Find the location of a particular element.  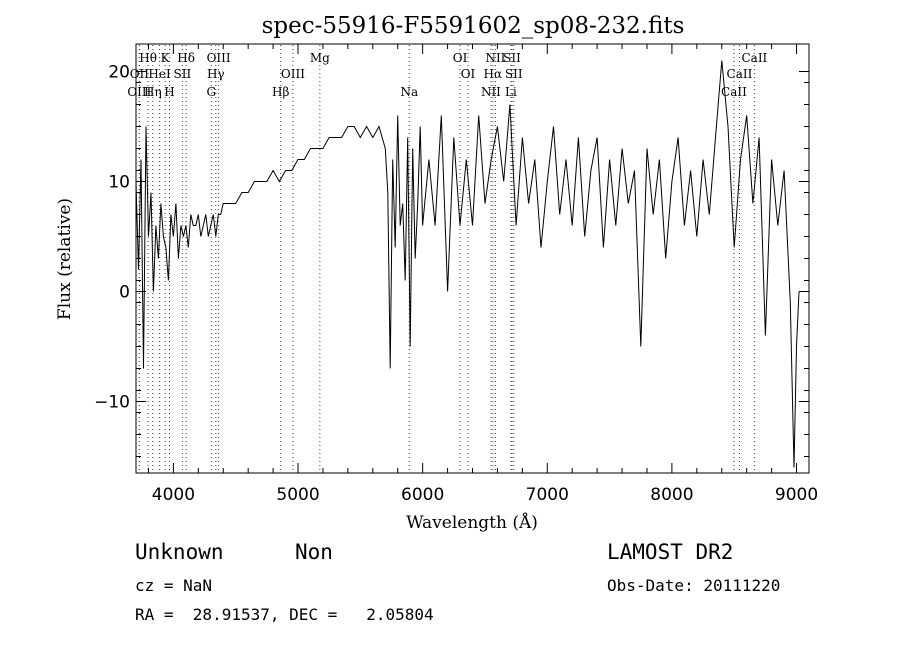

obs-date-text: Obs-Date: 20111220 is located at coordinates (694, 585).